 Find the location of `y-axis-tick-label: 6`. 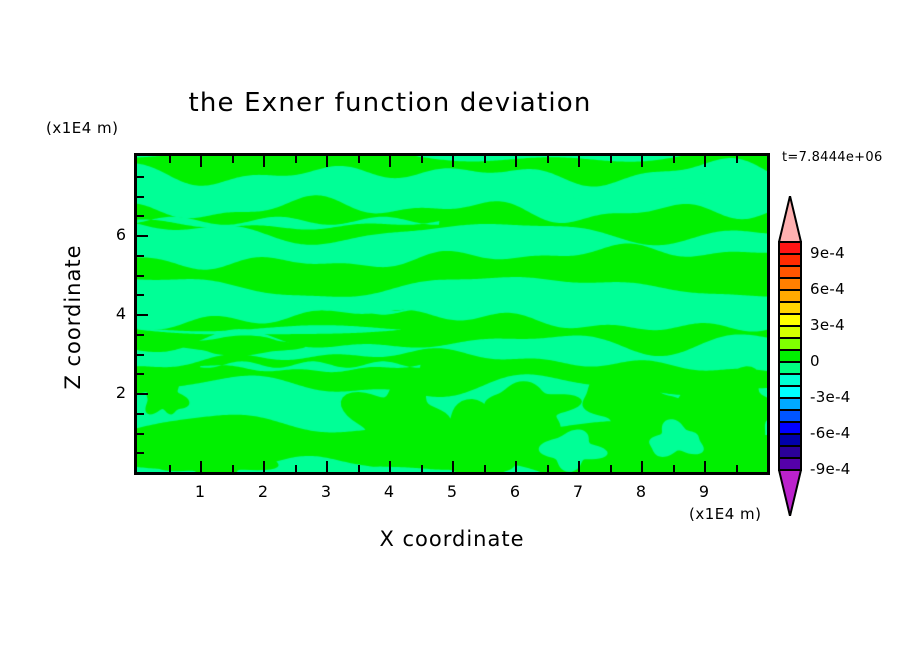

y-axis-tick-label: 6 is located at coordinates (120, 234).